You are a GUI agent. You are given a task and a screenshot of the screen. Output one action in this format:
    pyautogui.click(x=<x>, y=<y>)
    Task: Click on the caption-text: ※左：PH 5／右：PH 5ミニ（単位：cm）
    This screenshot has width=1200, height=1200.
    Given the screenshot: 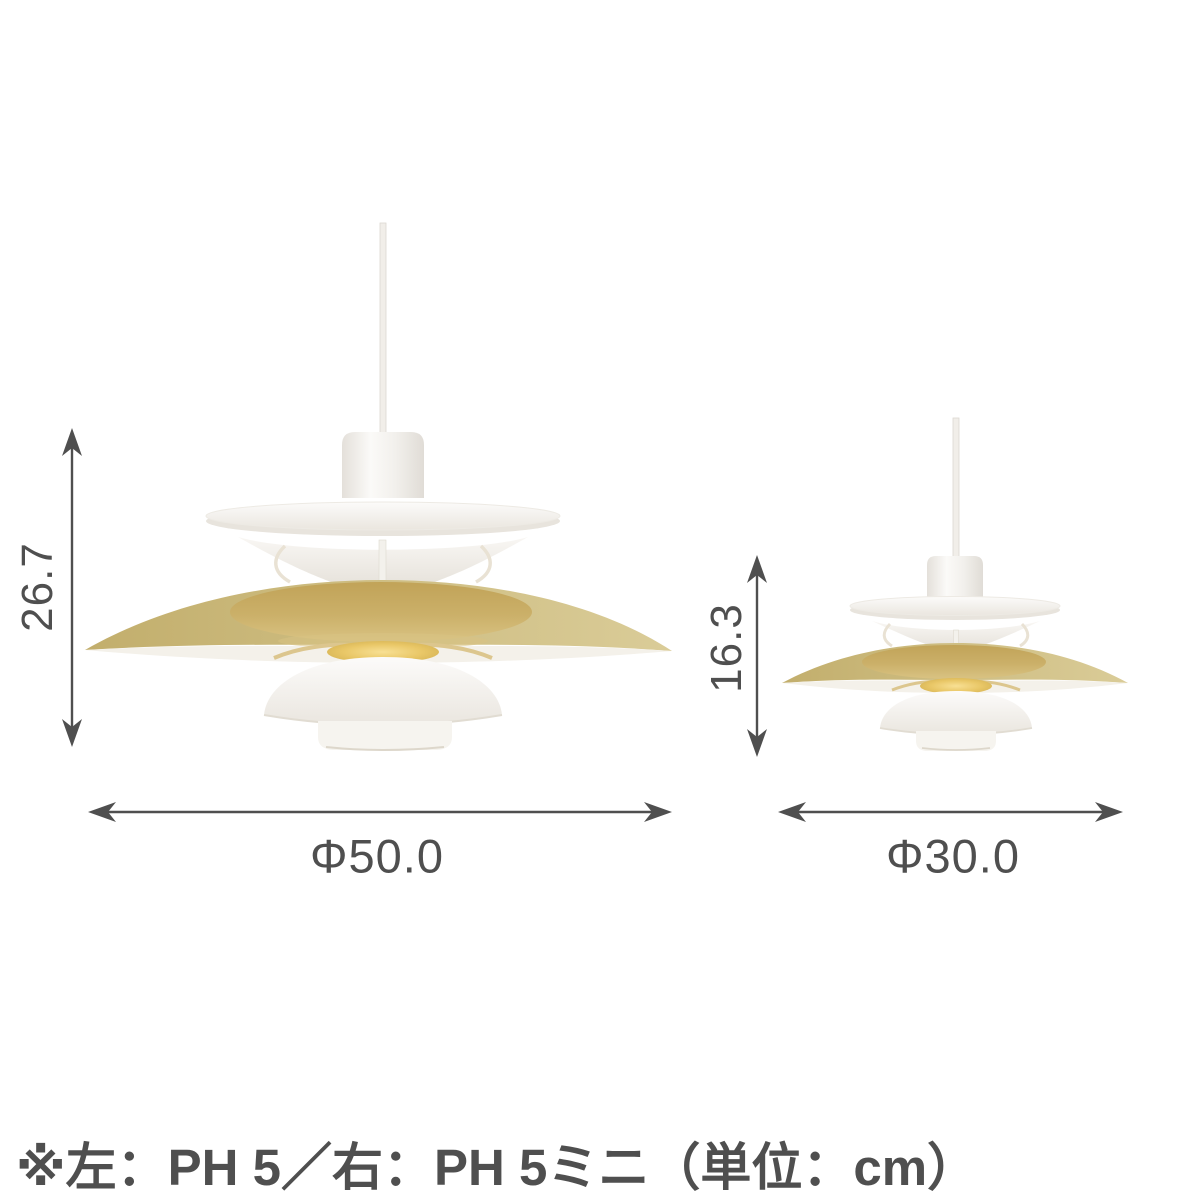 What is the action you would take?
    pyautogui.click(x=497, y=1167)
    